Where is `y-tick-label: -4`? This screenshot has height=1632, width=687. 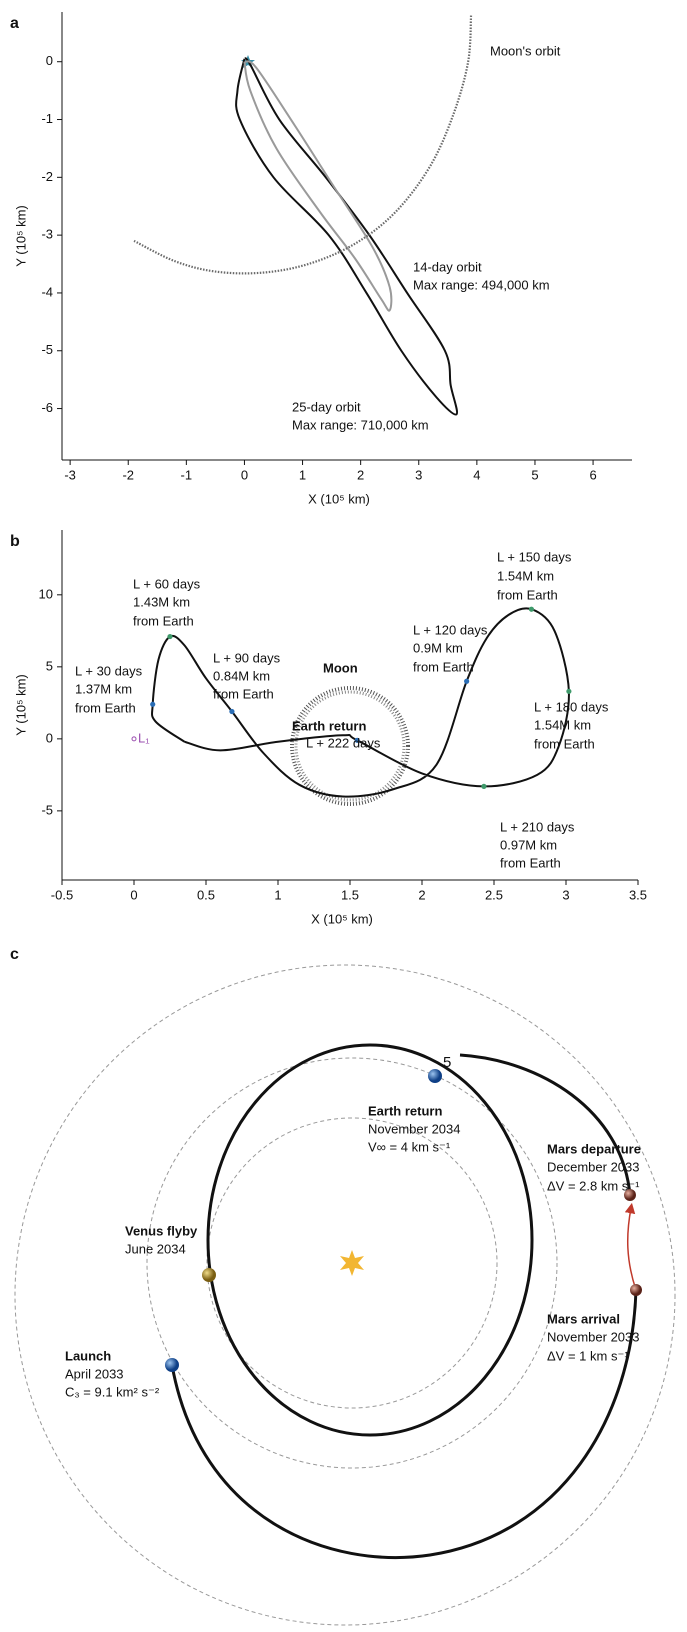
y-tick-label: -4 is located at coordinates (47, 291).